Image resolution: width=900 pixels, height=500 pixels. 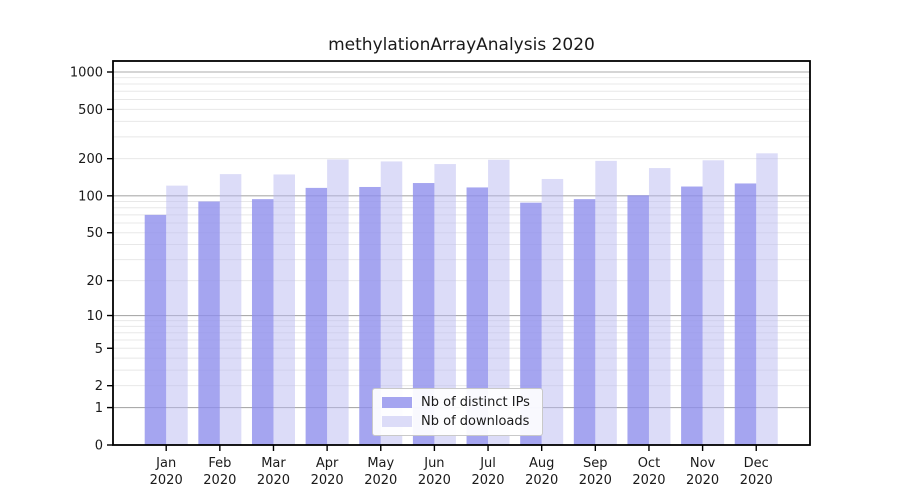 What do you see at coordinates (338, 302) in the screenshot?
I see `bar-apr-downloads` at bounding box center [338, 302].